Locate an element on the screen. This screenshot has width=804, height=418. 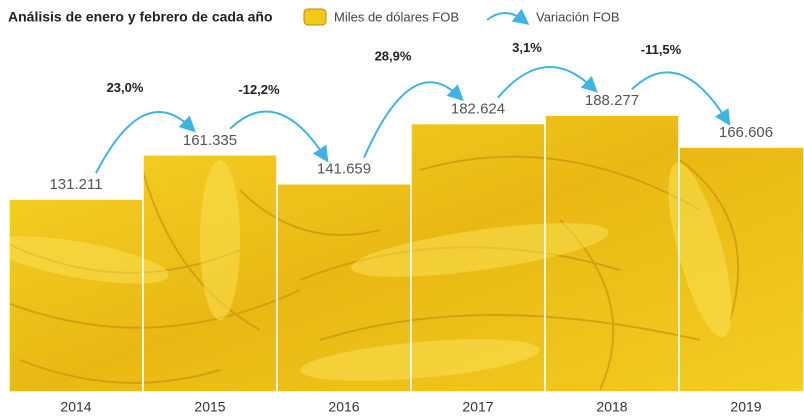
value-label: 131.211 is located at coordinates (75, 184).